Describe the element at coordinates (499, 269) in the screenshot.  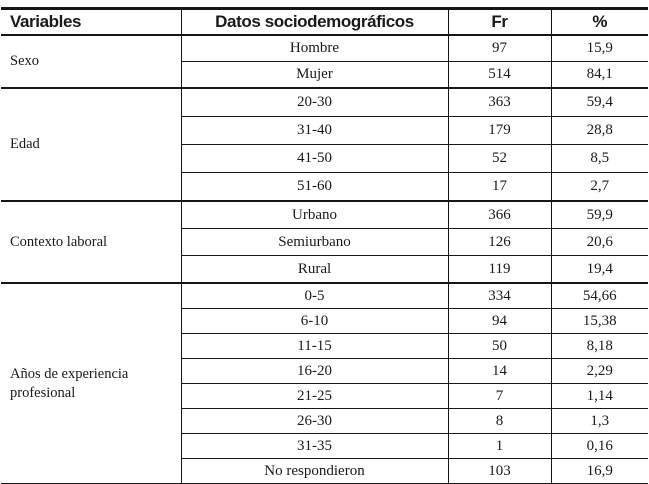
I see `fr-cell: 119` at that location.